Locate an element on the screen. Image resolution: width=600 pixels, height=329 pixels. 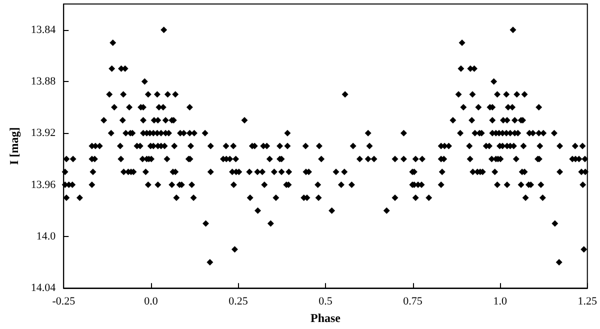
x-tick-label: 0.0 is located at coordinates (151, 302).